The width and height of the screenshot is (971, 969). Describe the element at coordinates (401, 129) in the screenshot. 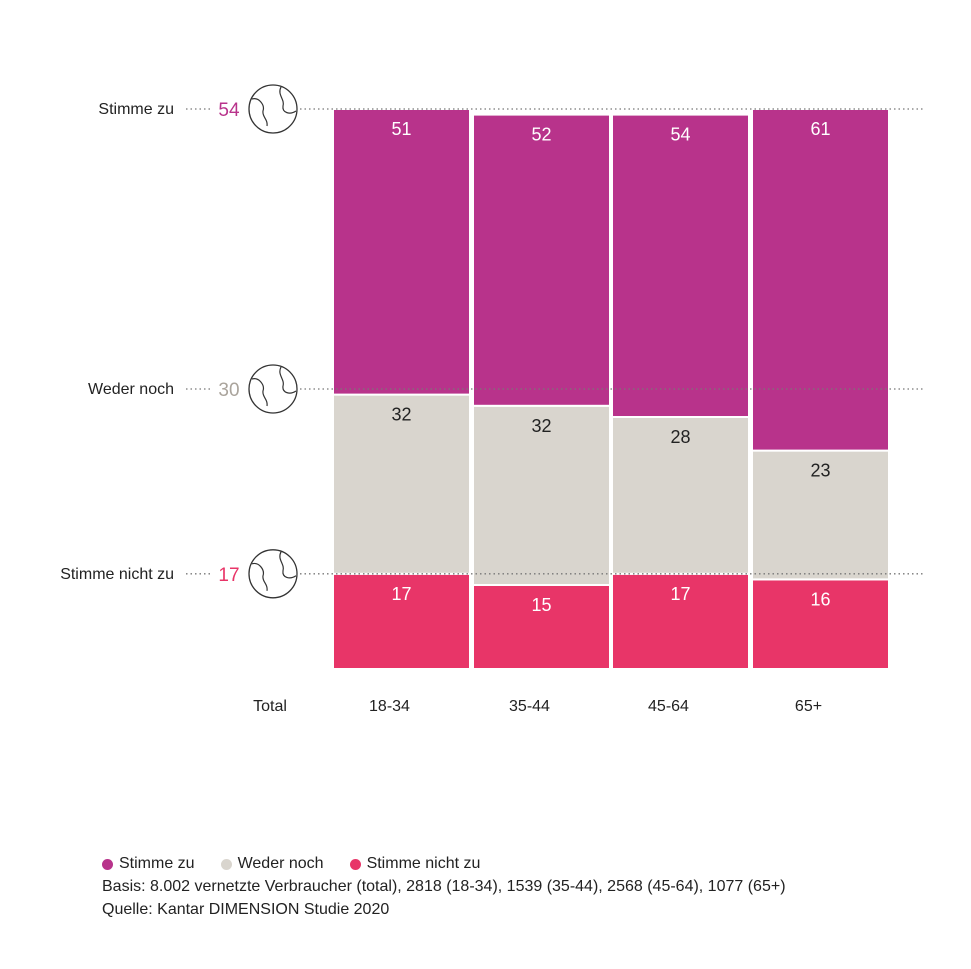

I see `data-label-stimme-zu: 51` at that location.